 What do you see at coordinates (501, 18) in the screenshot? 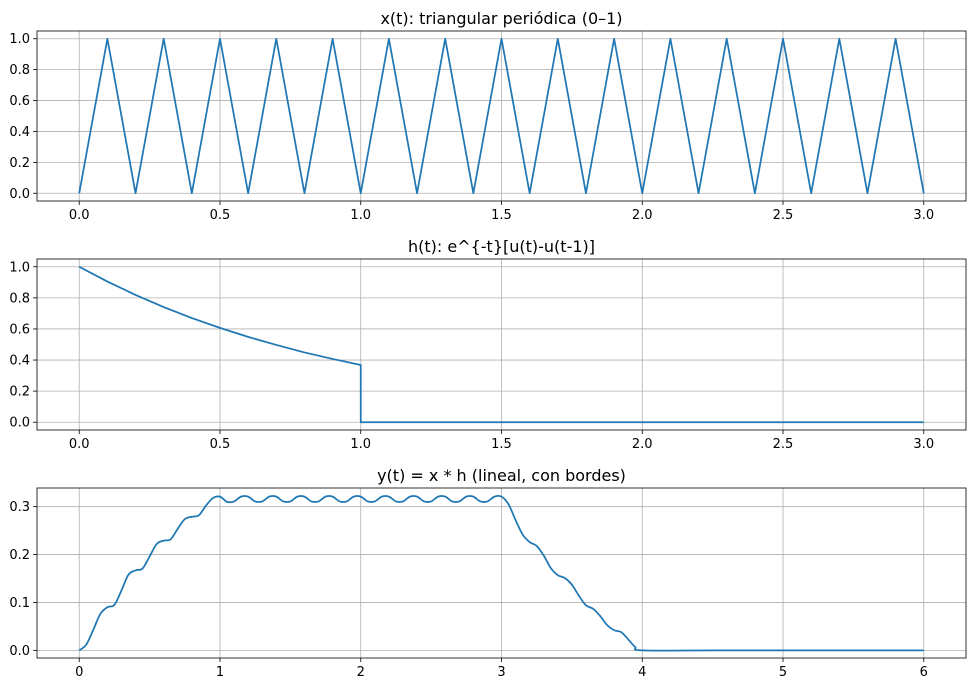
I see `chart-title-1: x(t): triangular periódica (0–1)` at bounding box center [501, 18].